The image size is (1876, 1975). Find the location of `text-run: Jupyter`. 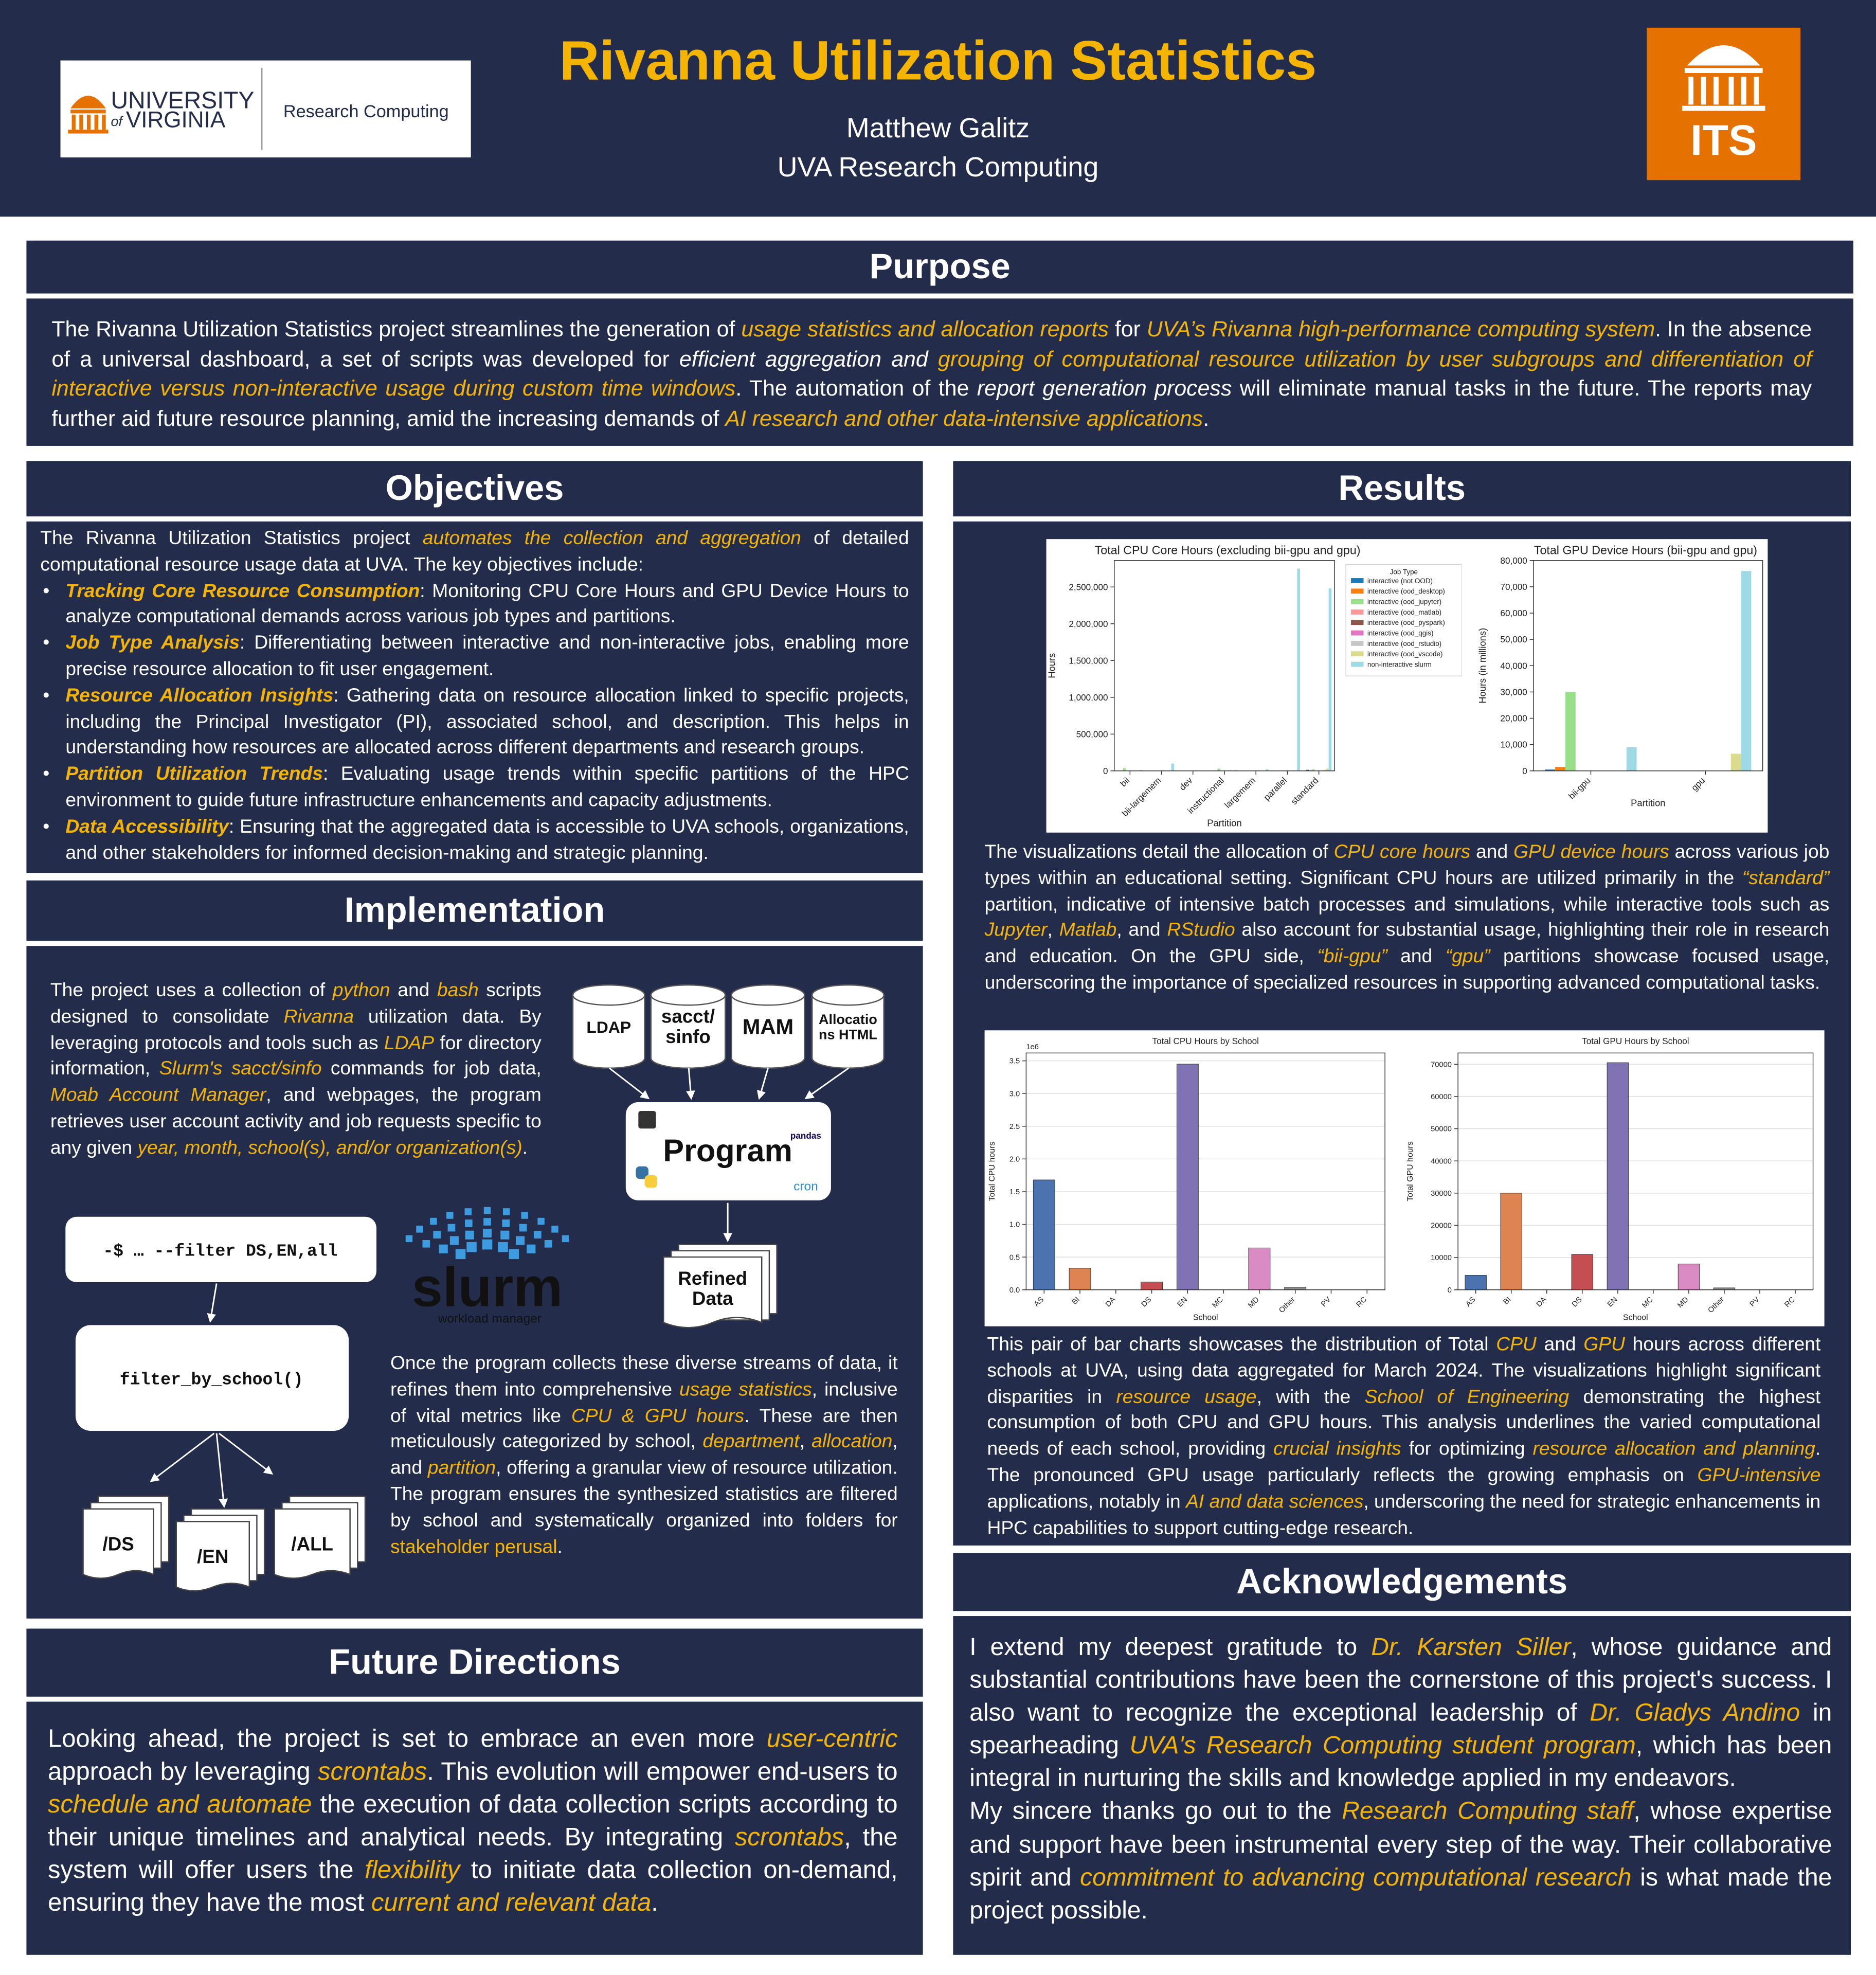

text-run: Jupyter is located at coordinates (1016, 931).